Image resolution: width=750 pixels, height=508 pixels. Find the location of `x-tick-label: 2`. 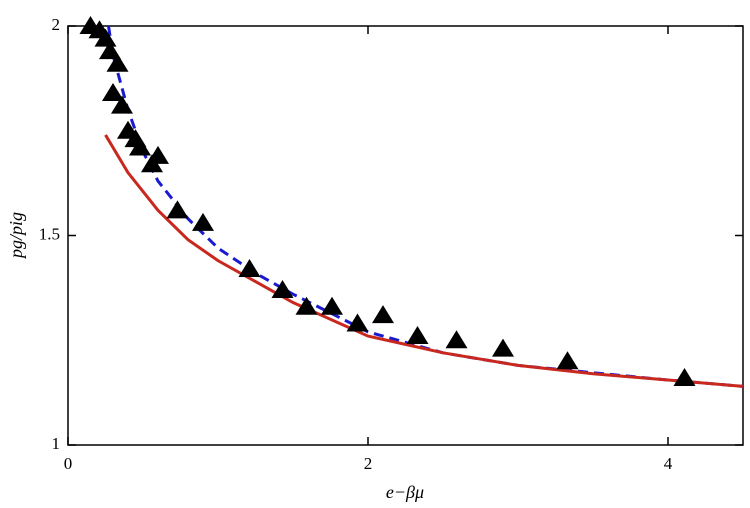

x-tick-label: 2 is located at coordinates (368, 463).